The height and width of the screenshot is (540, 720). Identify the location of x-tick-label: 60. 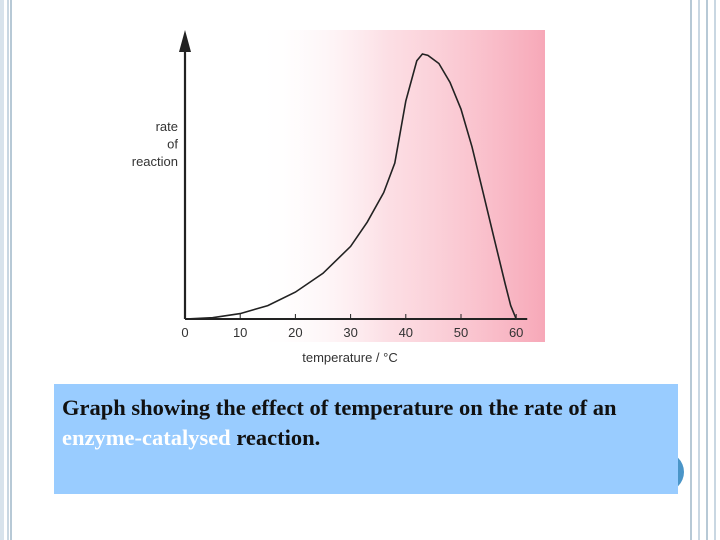
(516, 332).